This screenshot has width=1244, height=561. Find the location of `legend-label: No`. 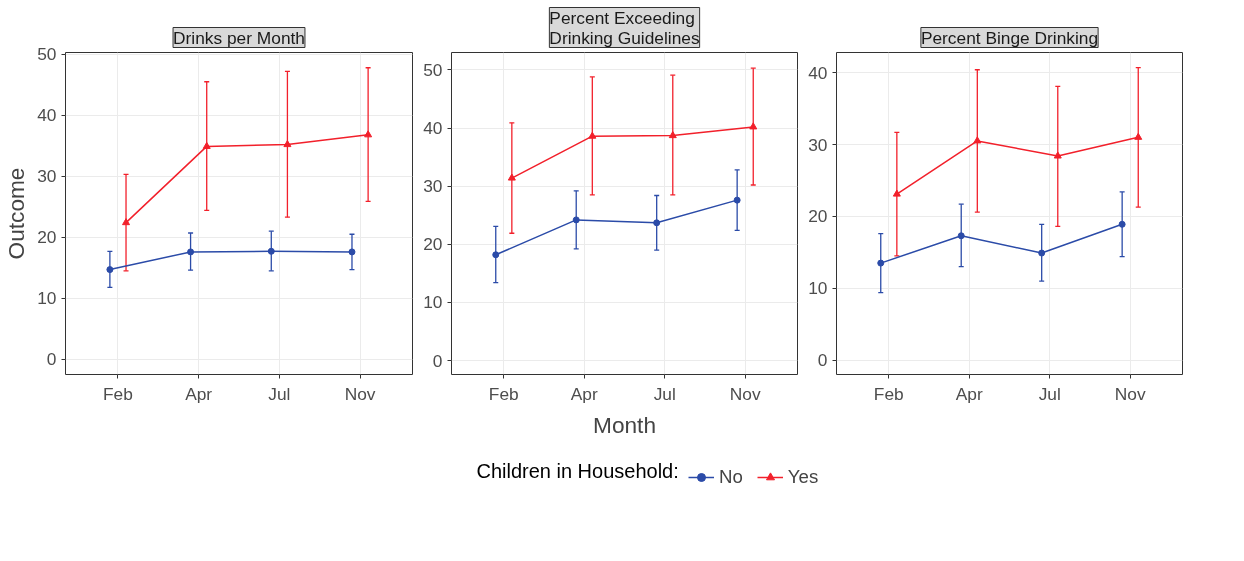

legend-label: No is located at coordinates (731, 477).